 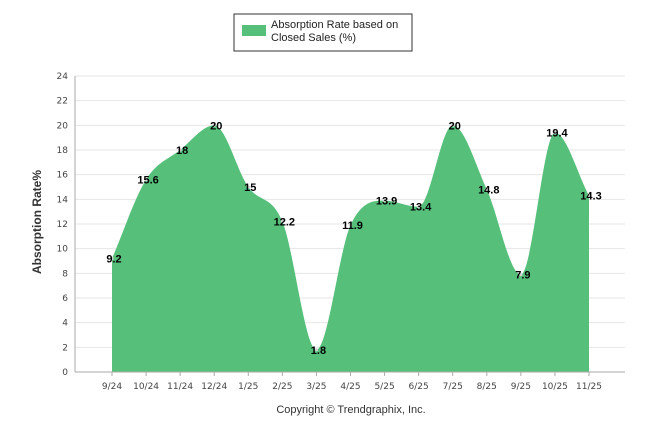 I want to click on y-tick-label: 16, so click(x=63, y=176).